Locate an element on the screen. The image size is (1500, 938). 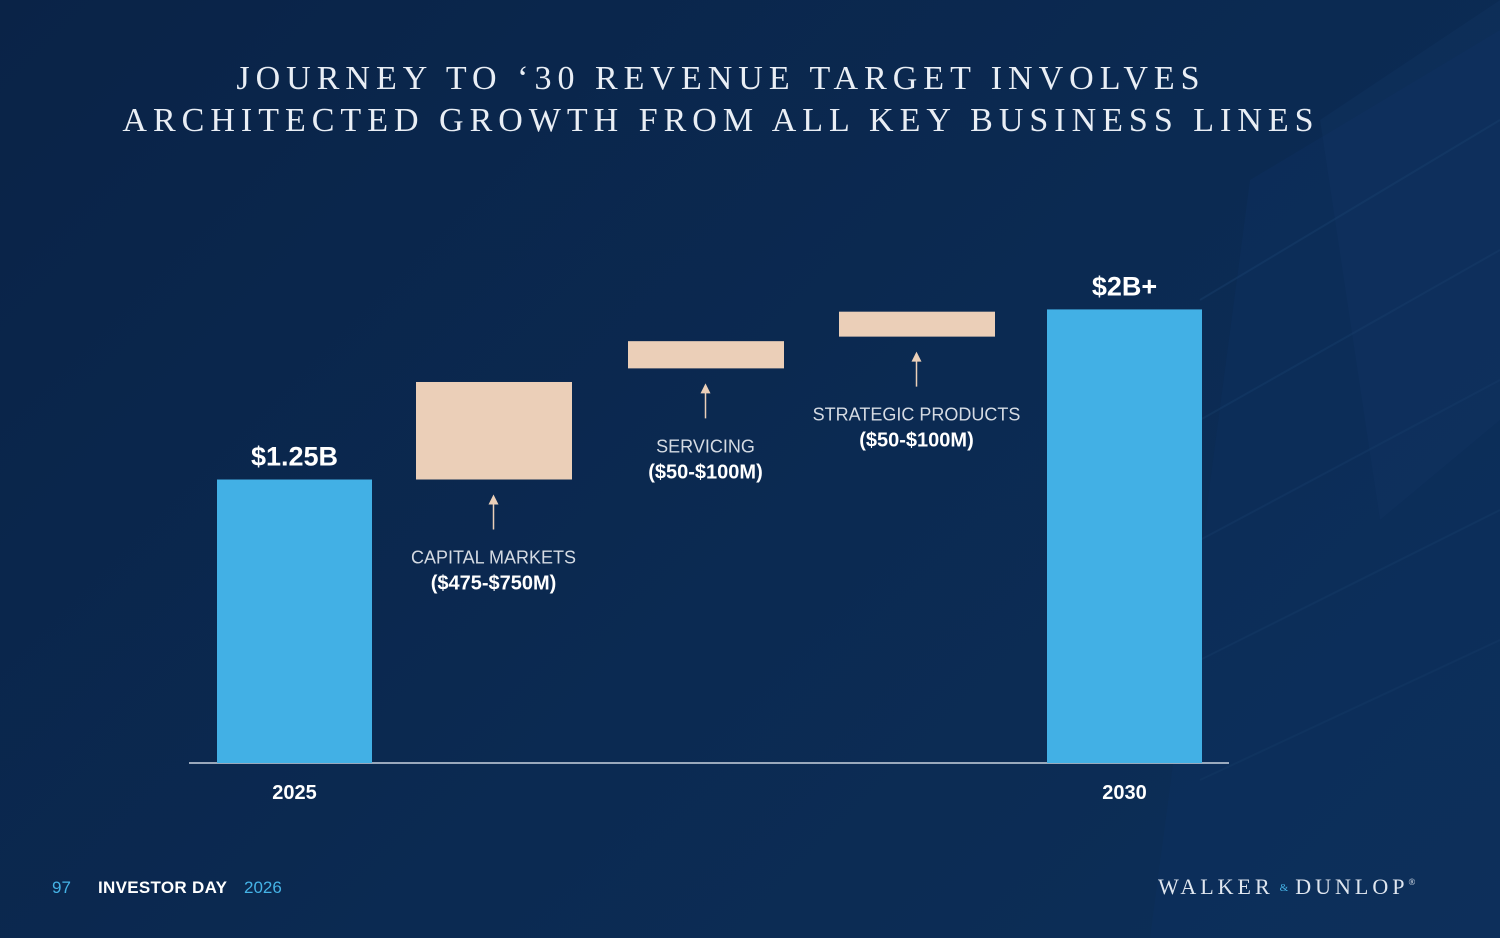
page-number: 97 is located at coordinates (61, 887).